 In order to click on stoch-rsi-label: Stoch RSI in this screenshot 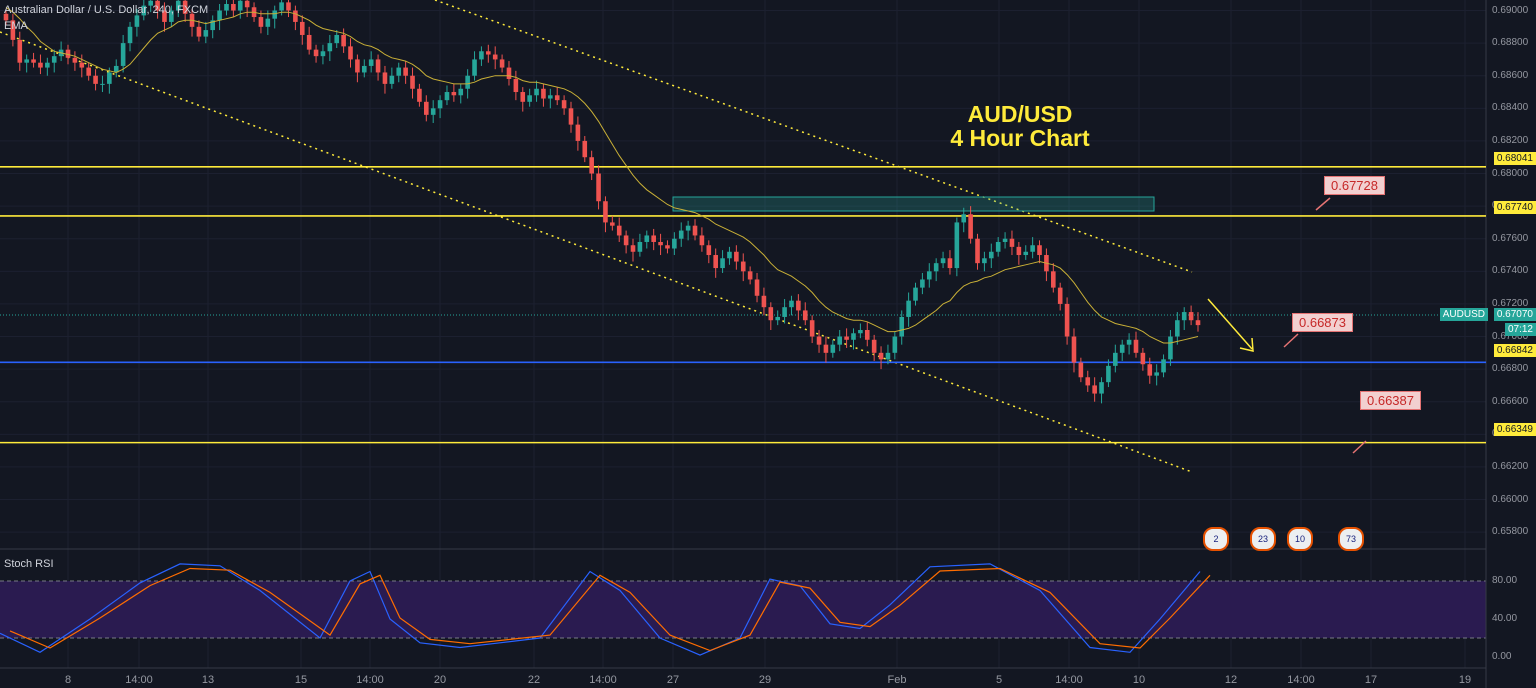, I will do `click(29, 564)`.